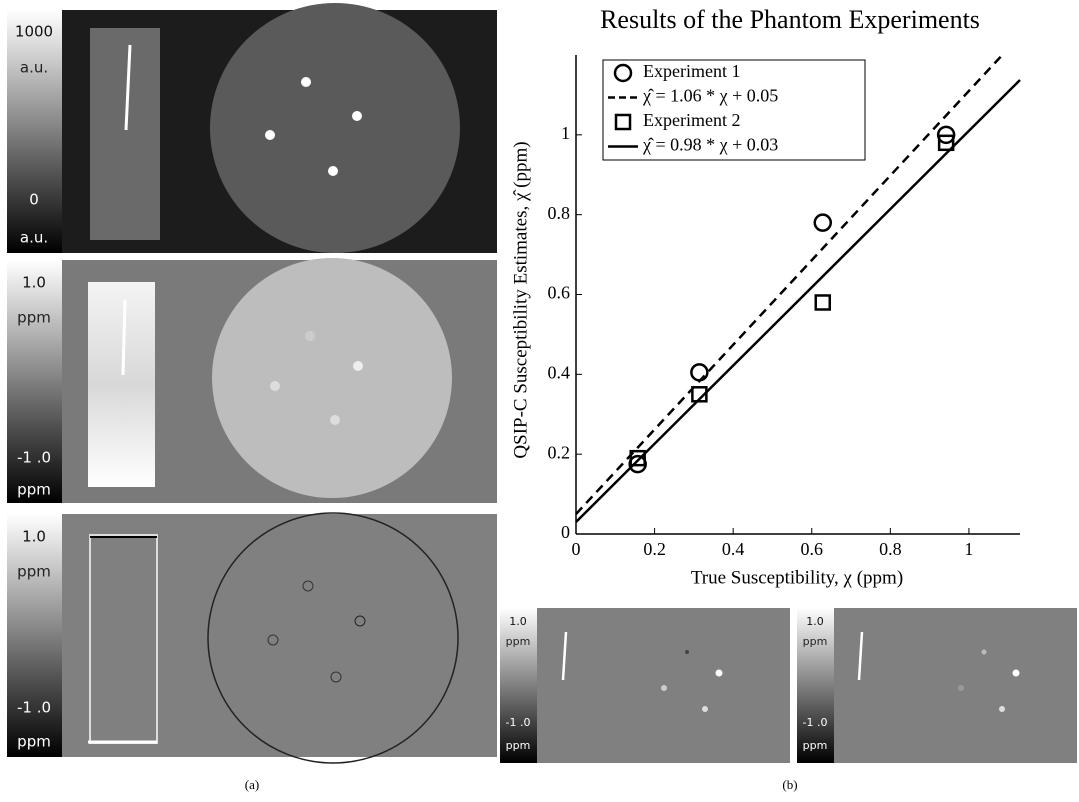  What do you see at coordinates (890, 549) in the screenshot?
I see `x-tick-label: 0.8` at bounding box center [890, 549].